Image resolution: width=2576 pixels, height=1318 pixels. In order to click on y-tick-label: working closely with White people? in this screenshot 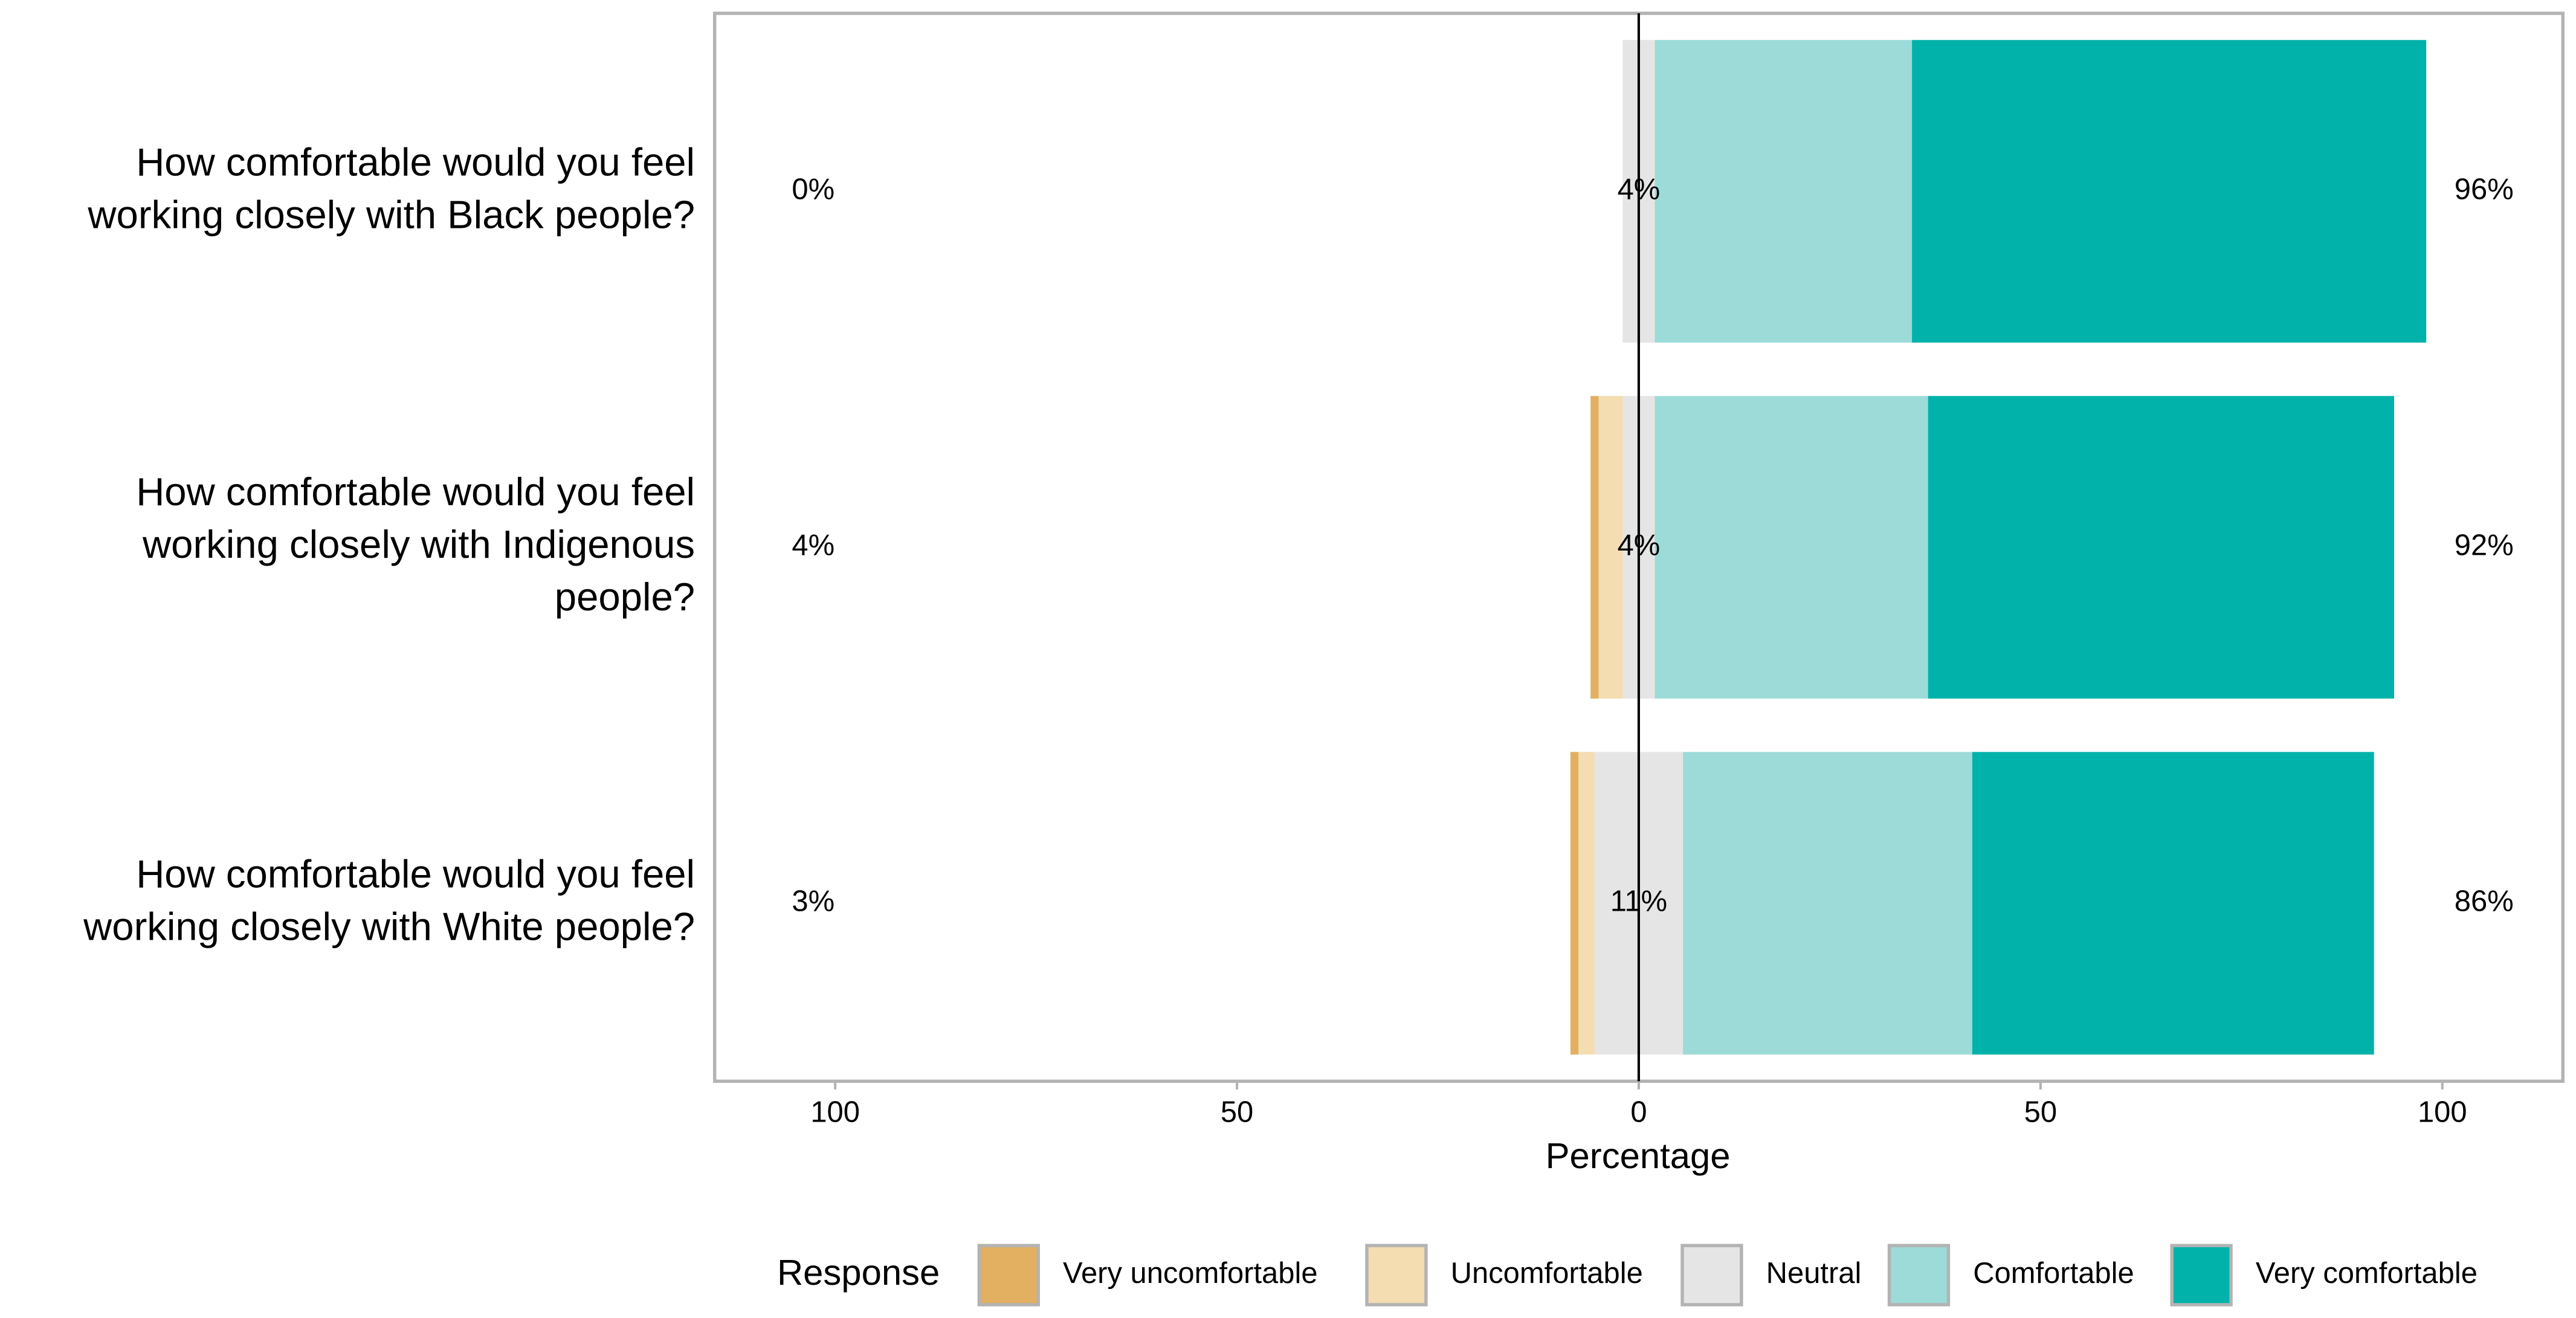, I will do `click(389, 926)`.